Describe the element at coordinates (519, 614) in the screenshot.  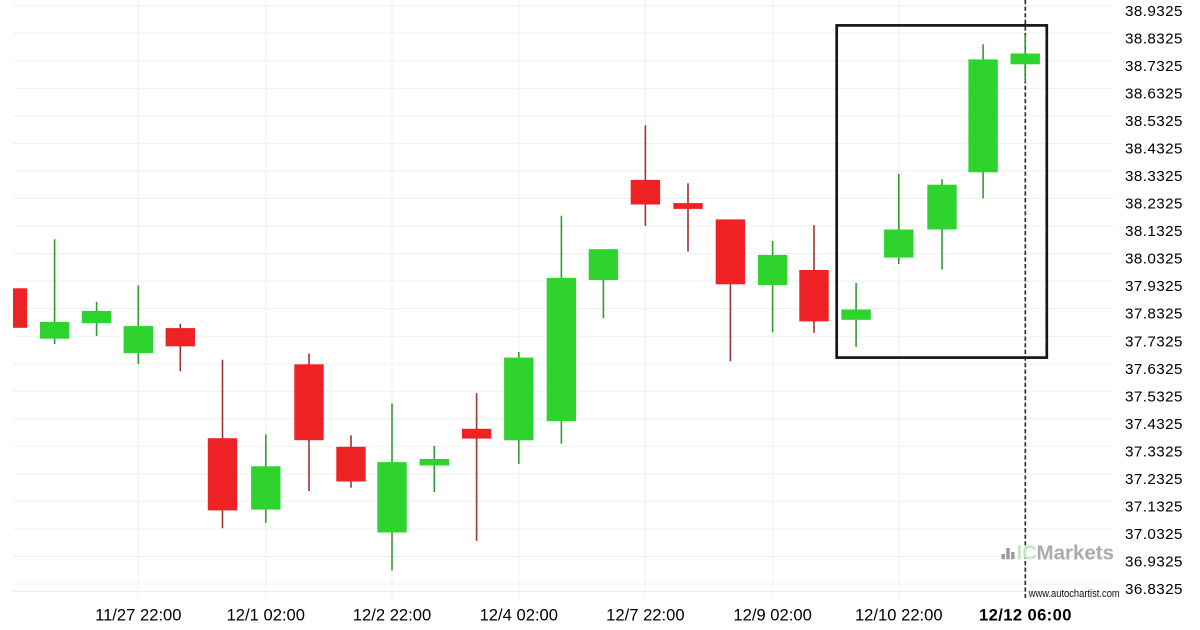
I see `svg-text: 12/4 02:00` at that location.